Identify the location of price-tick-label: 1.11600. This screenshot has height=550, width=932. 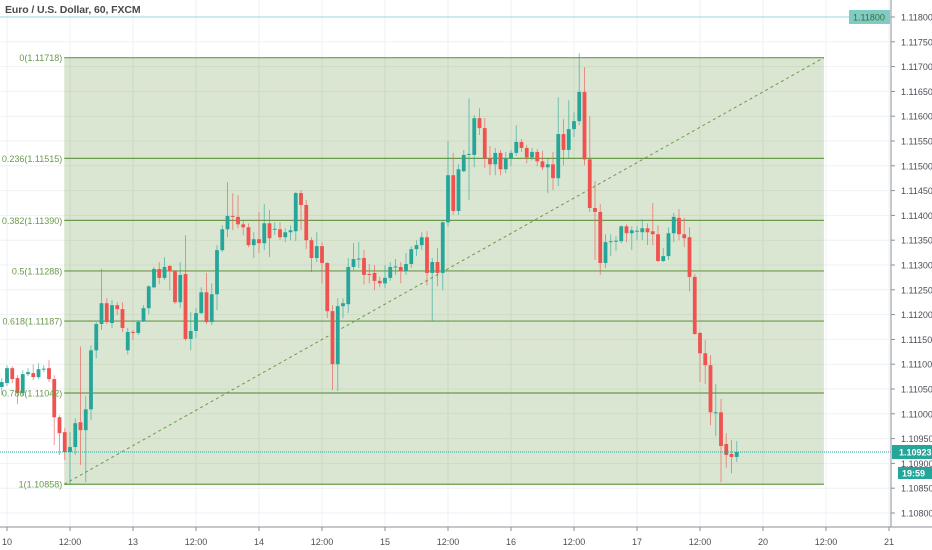
(916, 117).